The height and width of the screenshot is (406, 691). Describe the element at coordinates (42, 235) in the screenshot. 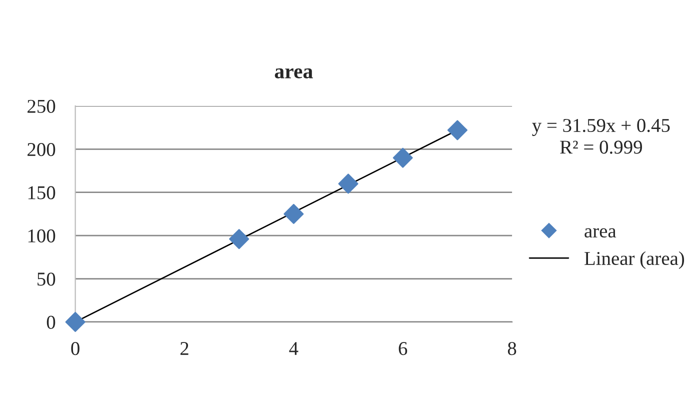

I see `y-tick-label: 100` at that location.